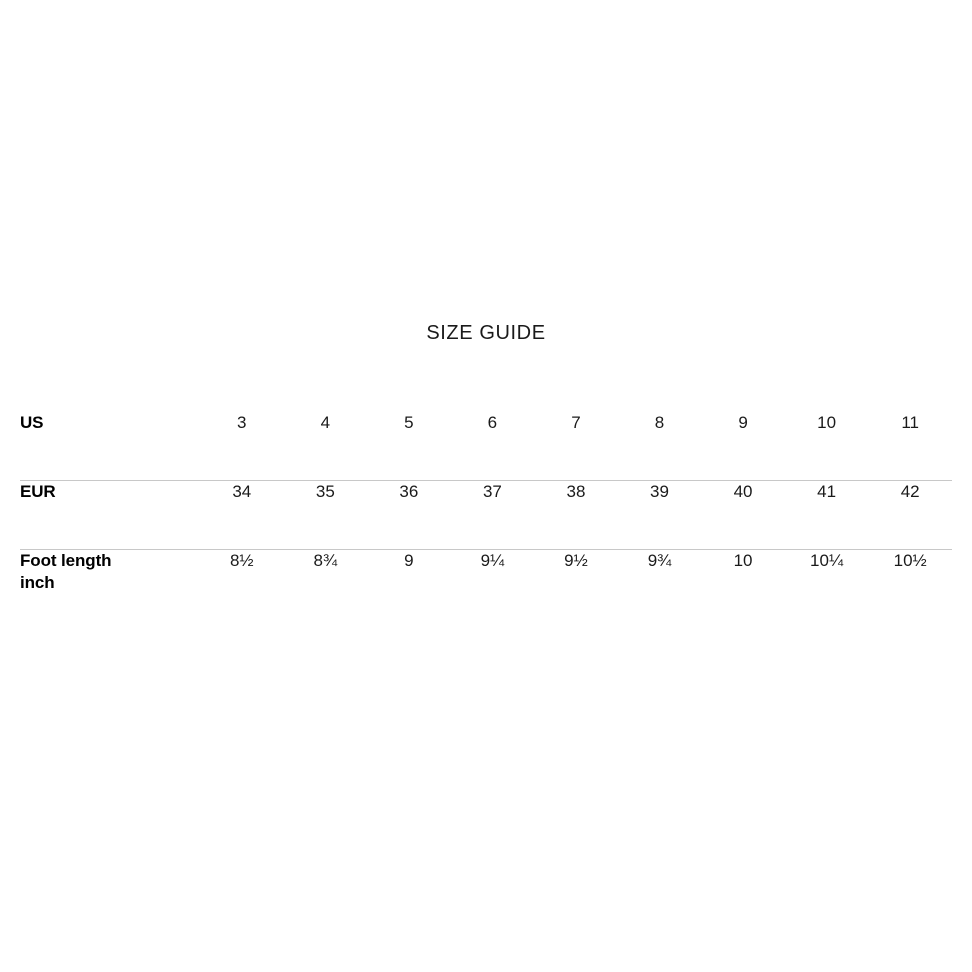 This screenshot has height=972, width=972. Describe the element at coordinates (827, 422) in the screenshot. I see `cell-us-7: 10` at that location.